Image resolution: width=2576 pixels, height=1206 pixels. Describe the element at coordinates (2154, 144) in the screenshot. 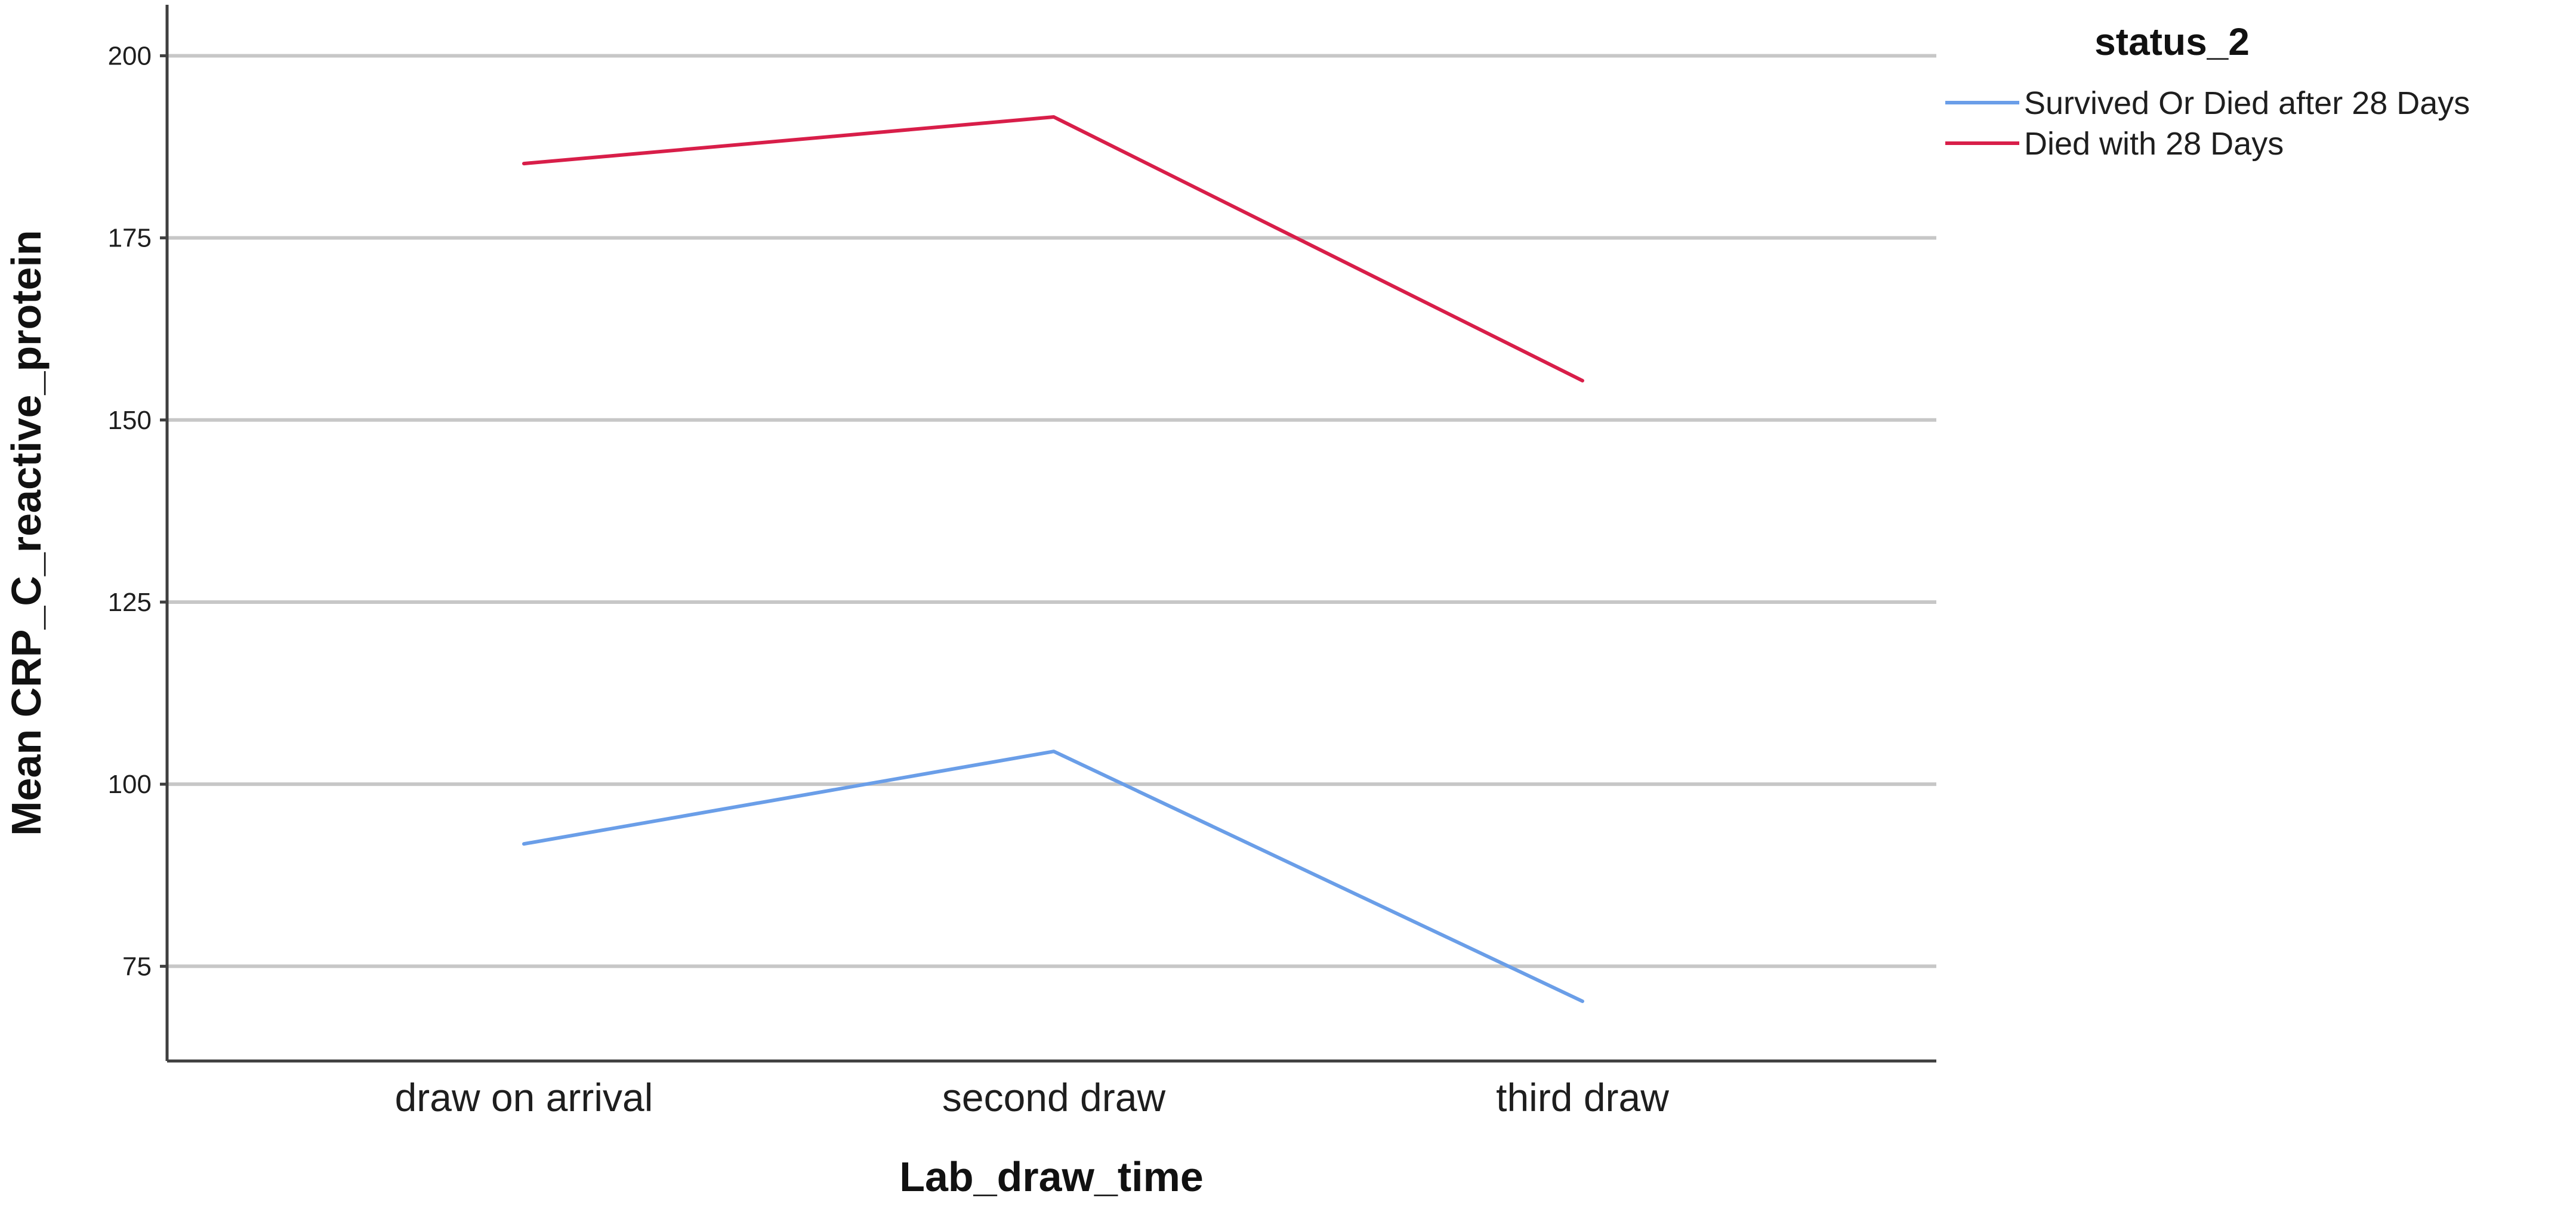

I see `legend-label: Died with 28 Days` at that location.